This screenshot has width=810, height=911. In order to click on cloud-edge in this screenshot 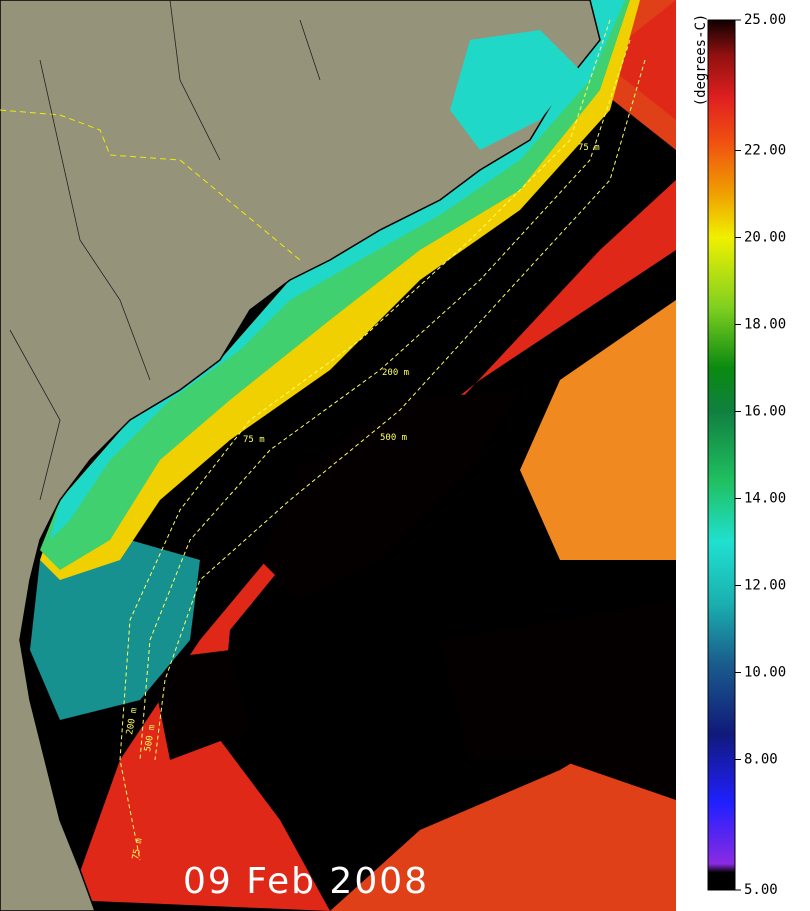, I will do `click(115, 630)`.